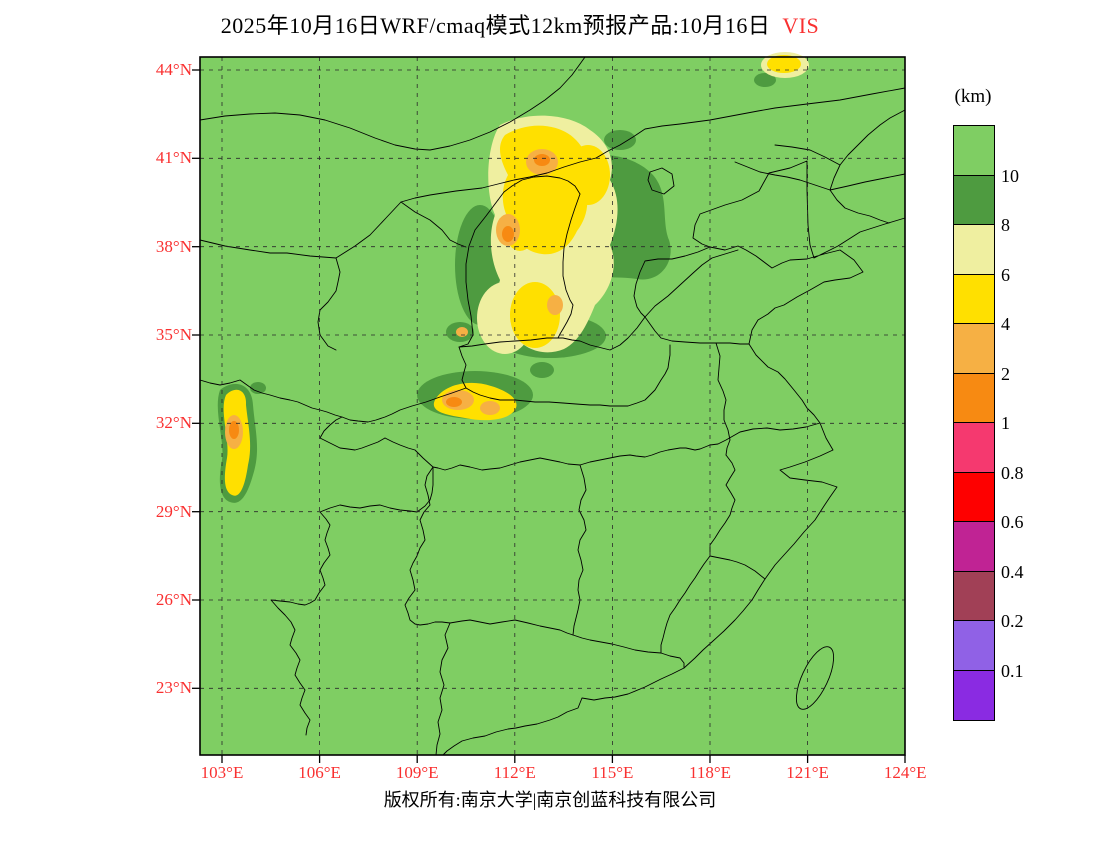 This screenshot has height=850, width=1100. I want to click on legend-tick-label: 4, so click(1005, 324).